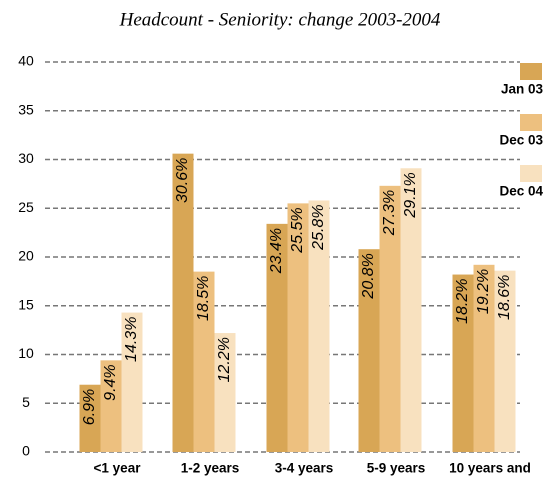  What do you see at coordinates (396, 468) in the screenshot?
I see `x-tick-label: 5-9 years` at bounding box center [396, 468].